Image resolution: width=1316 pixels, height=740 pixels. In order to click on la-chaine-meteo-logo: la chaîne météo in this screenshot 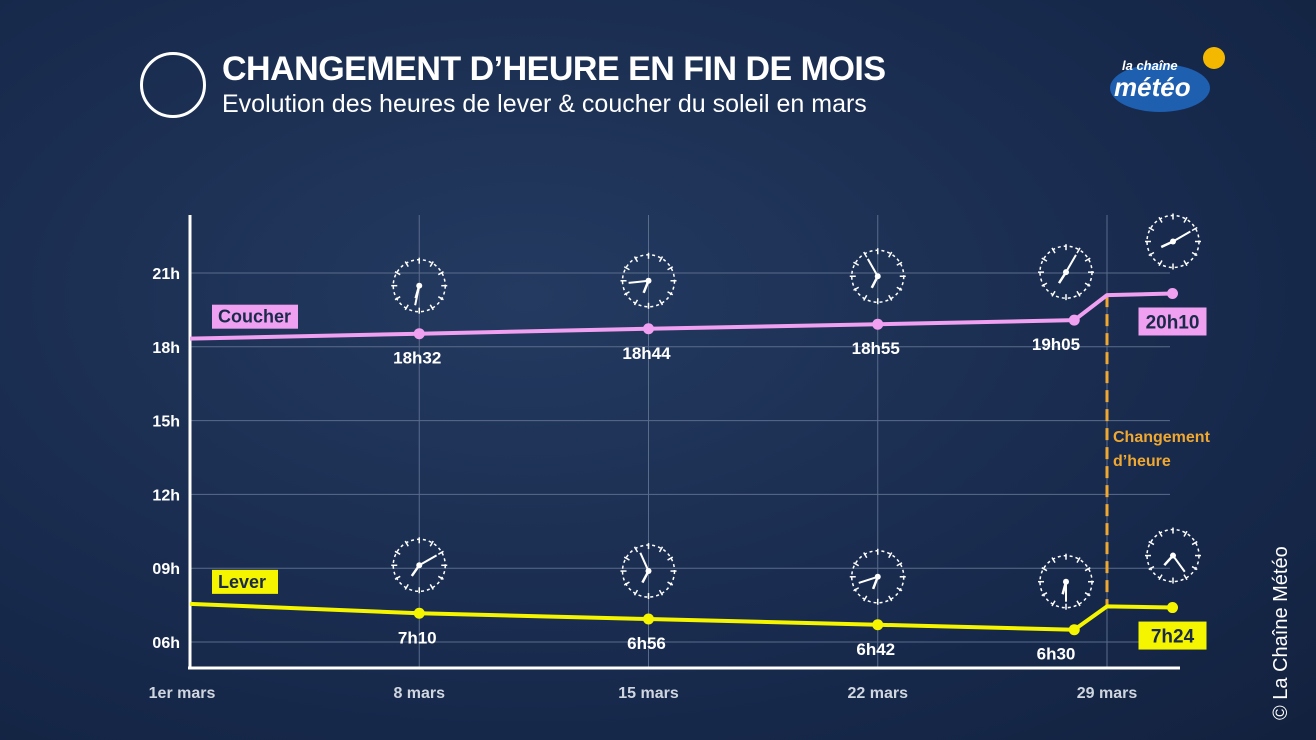, I will do `click(1167, 79)`.